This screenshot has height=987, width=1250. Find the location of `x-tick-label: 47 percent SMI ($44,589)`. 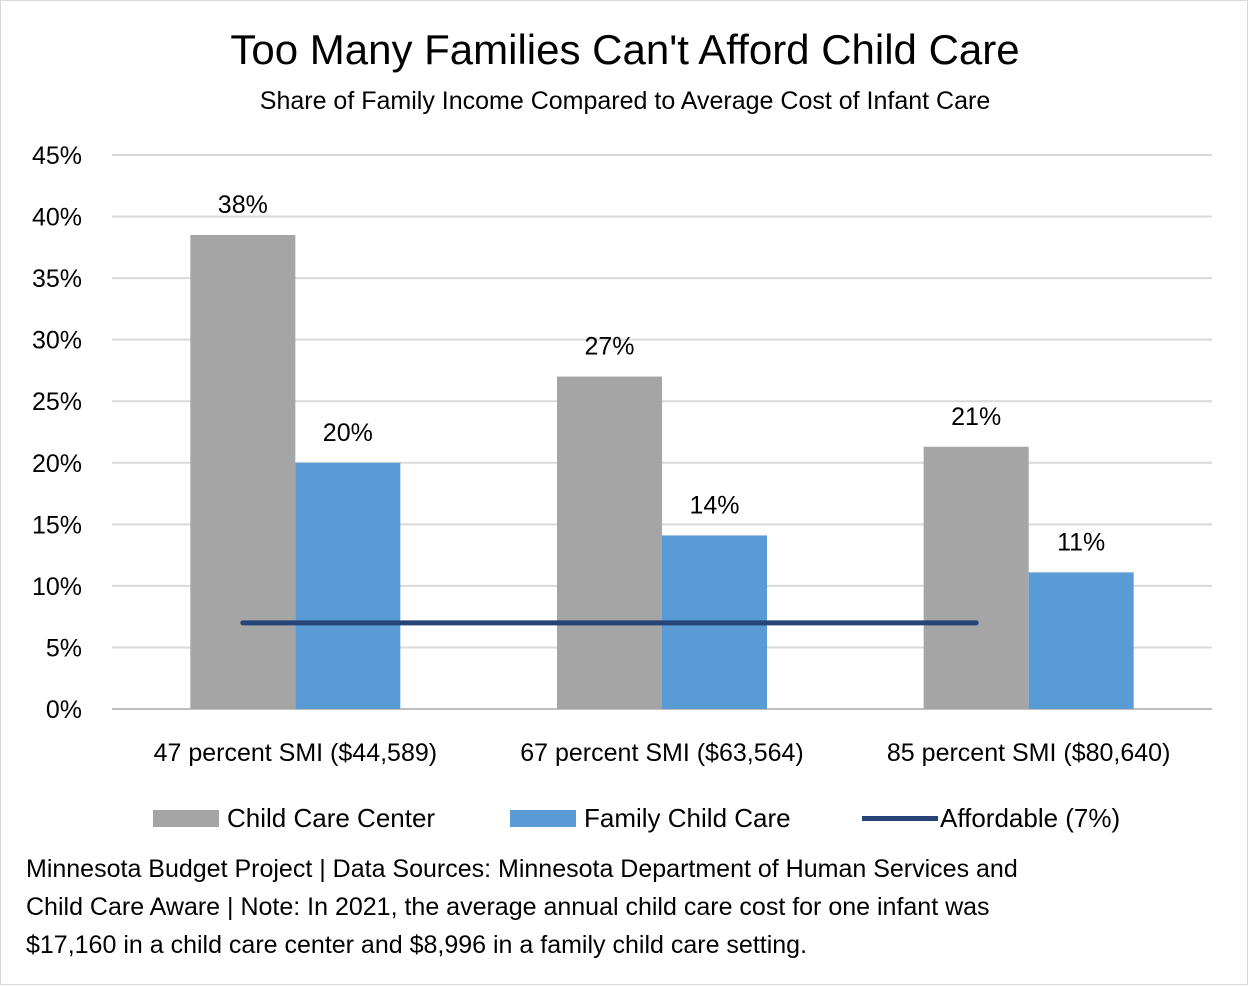

x-tick-label: 47 percent SMI ($44,589) is located at coordinates (296, 753).